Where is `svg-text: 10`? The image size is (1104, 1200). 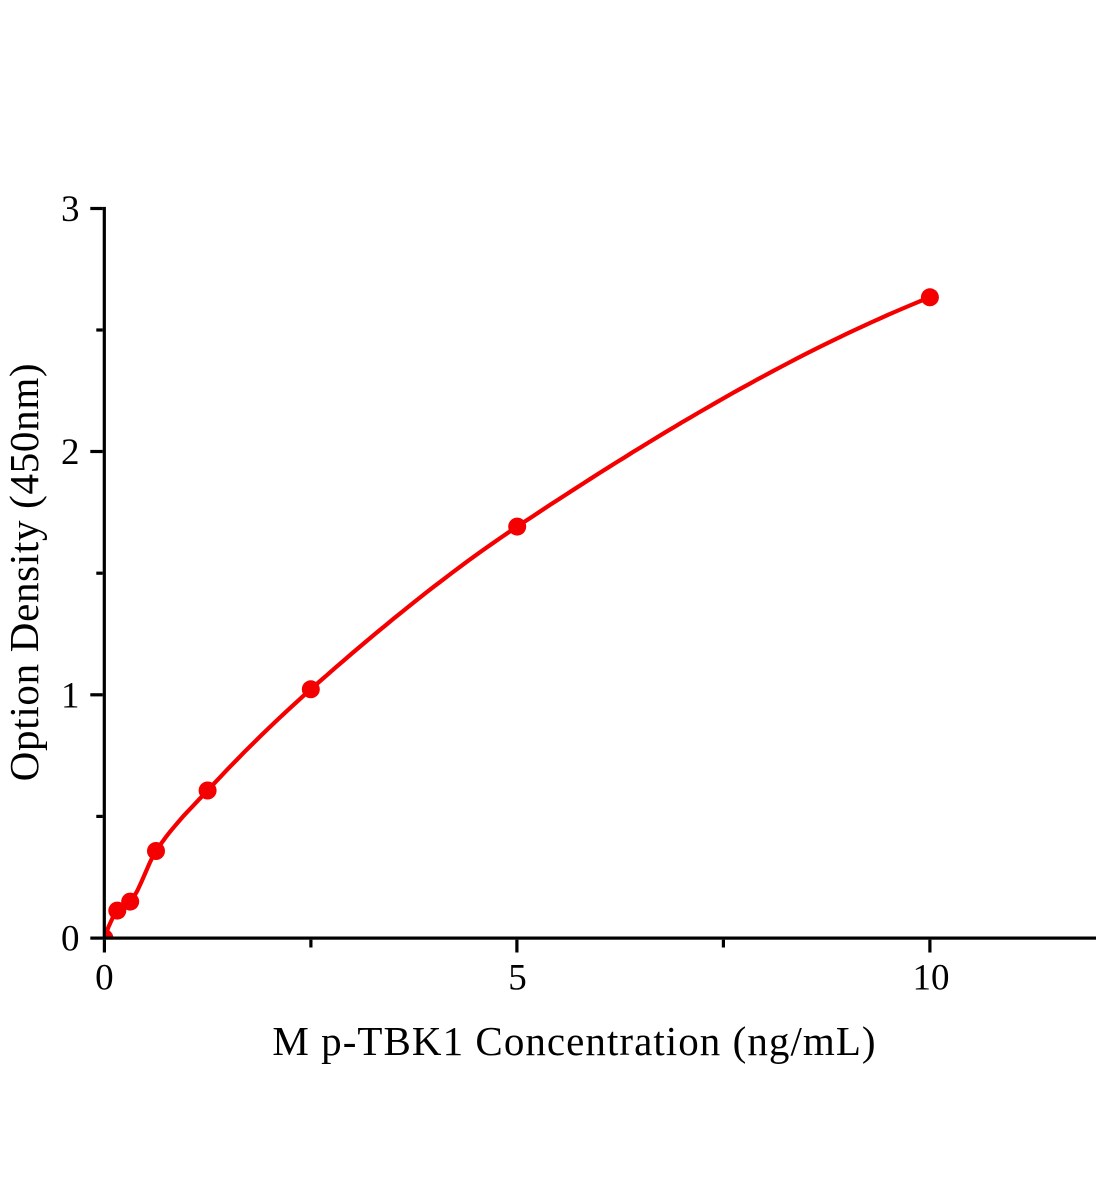 svg-text: 10 is located at coordinates (931, 978).